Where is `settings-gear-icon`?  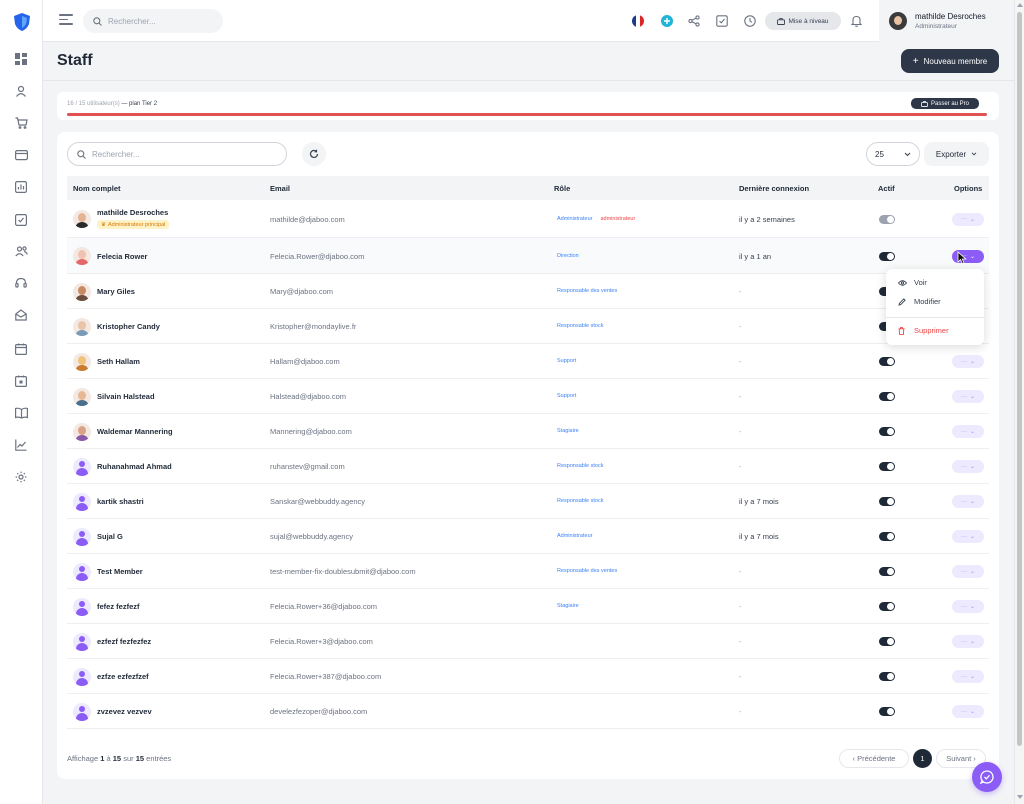
settings-gear-icon is located at coordinates (21, 477).